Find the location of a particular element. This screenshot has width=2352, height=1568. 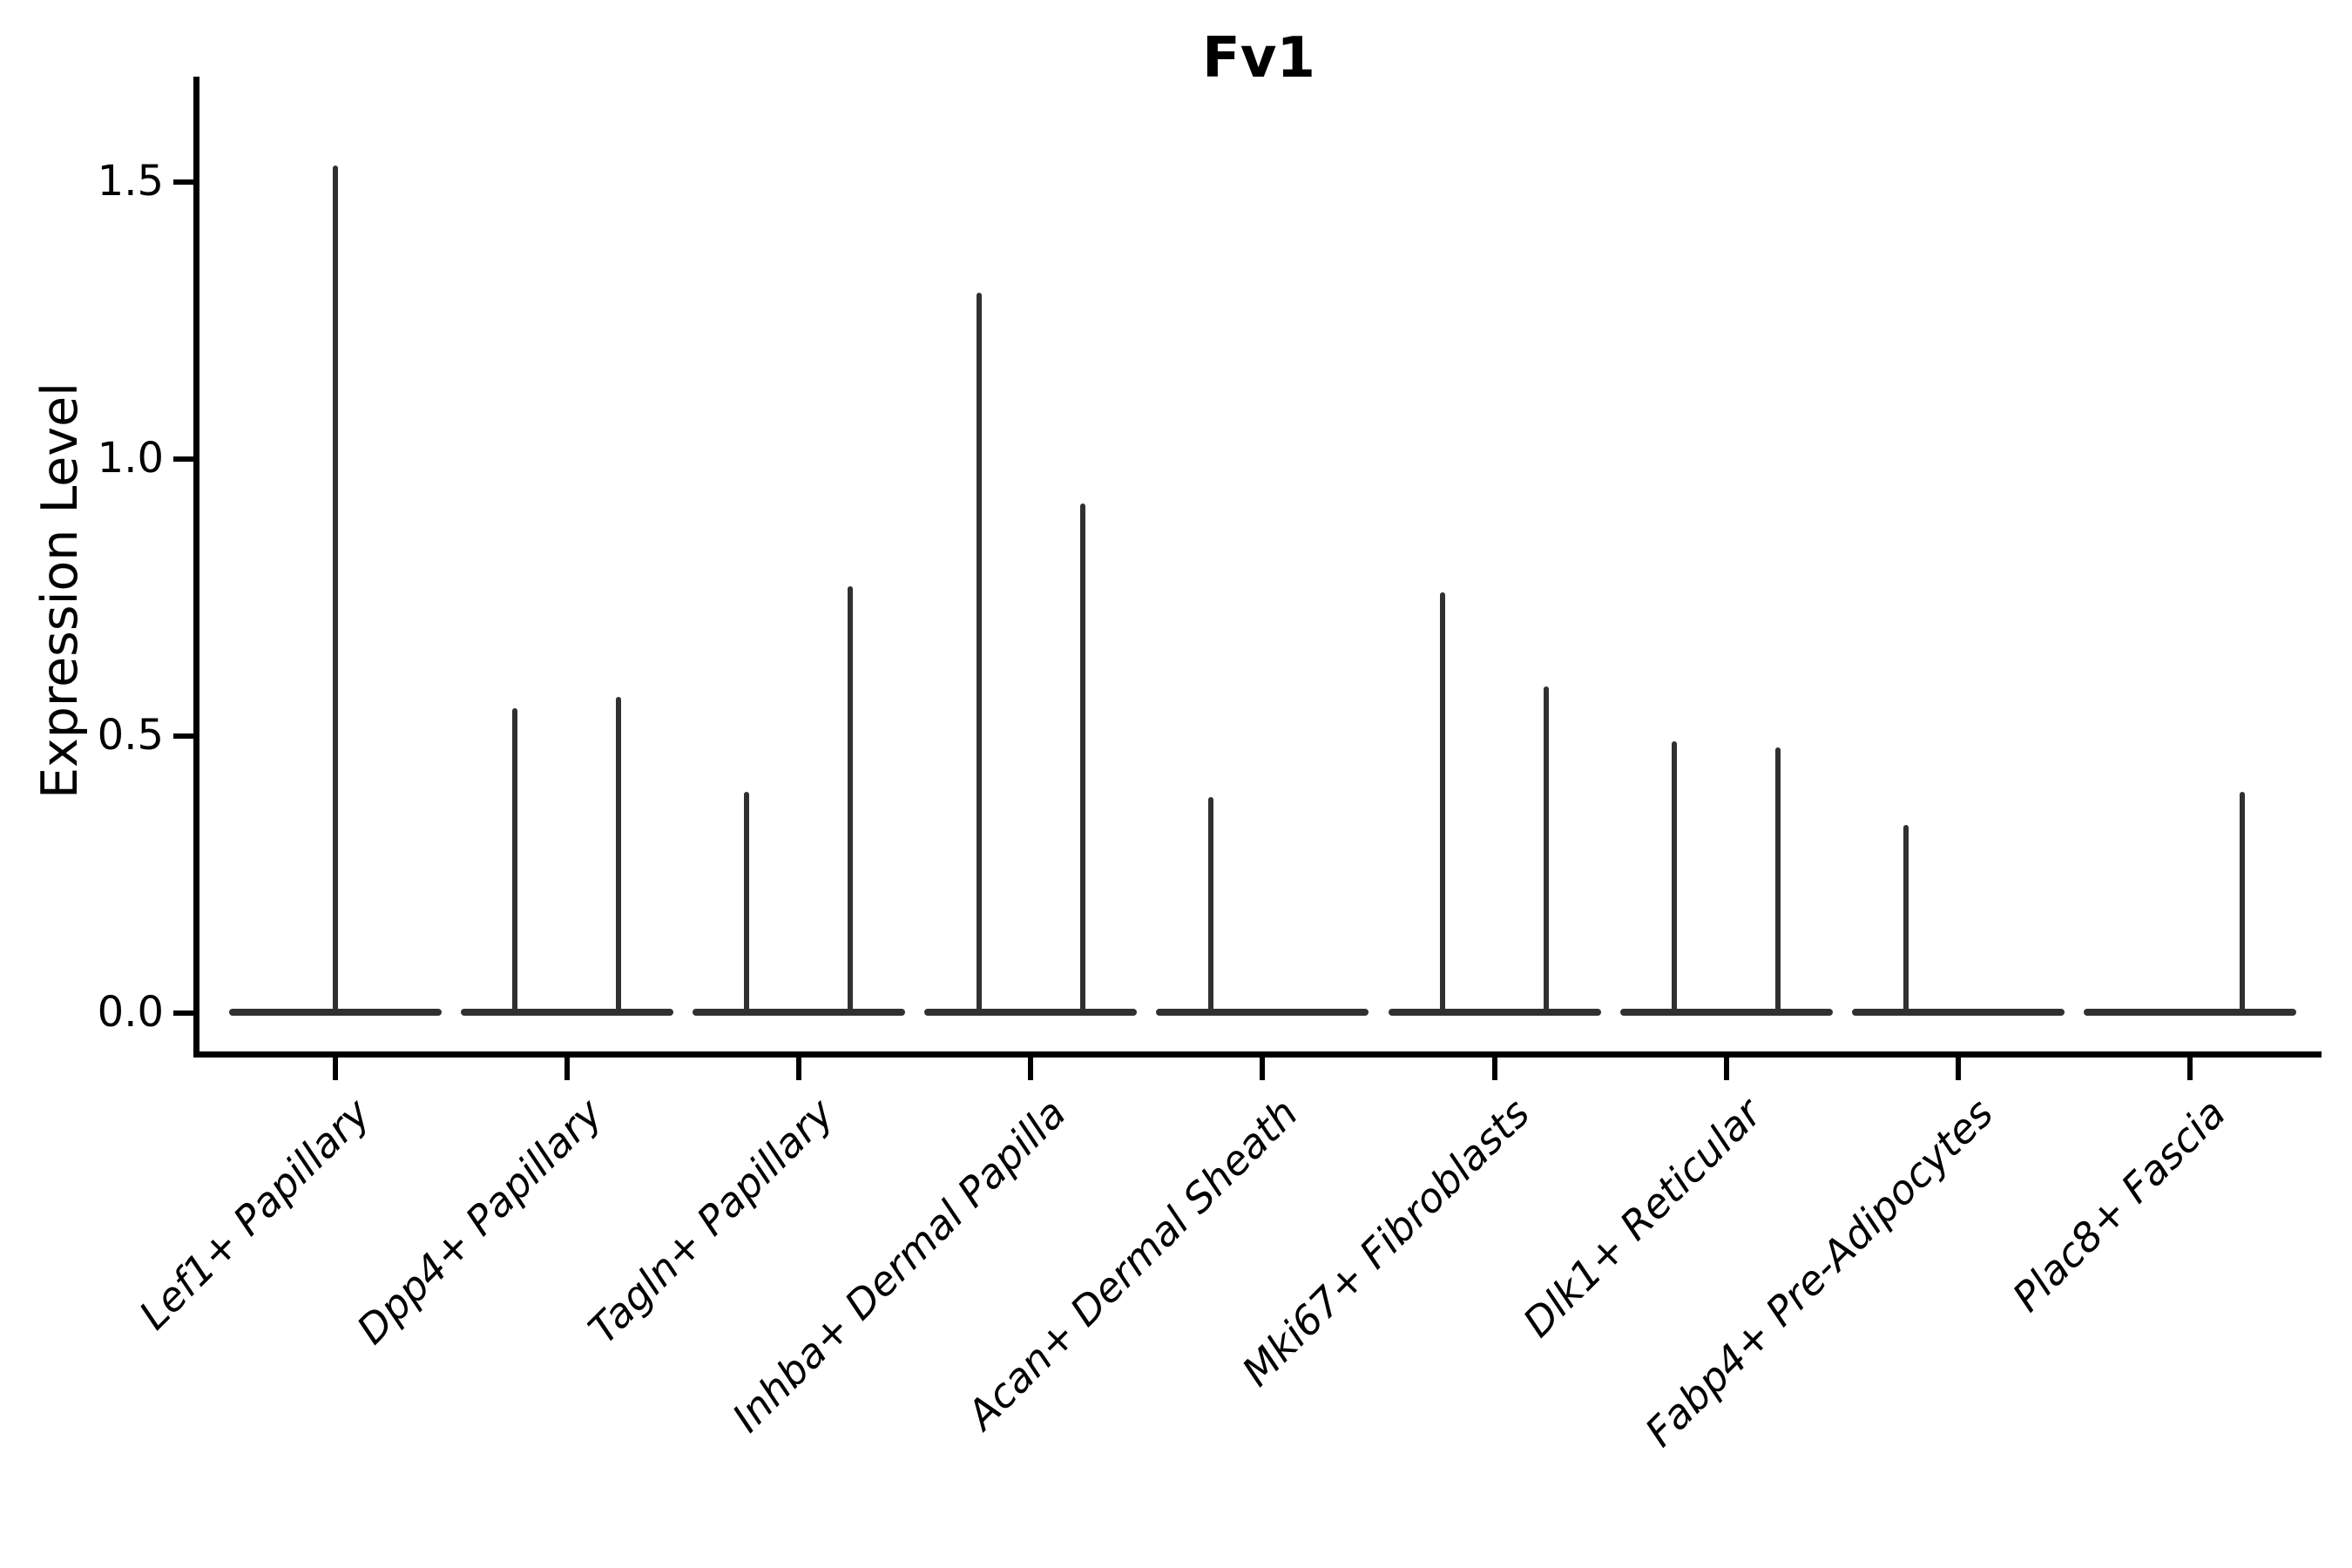

y-tick-label: 0.5 is located at coordinates (130, 736).